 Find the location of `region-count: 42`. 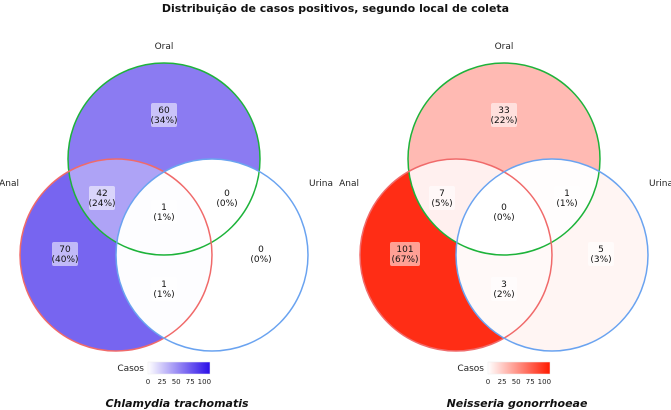

region-count: 42 is located at coordinates (101, 194).